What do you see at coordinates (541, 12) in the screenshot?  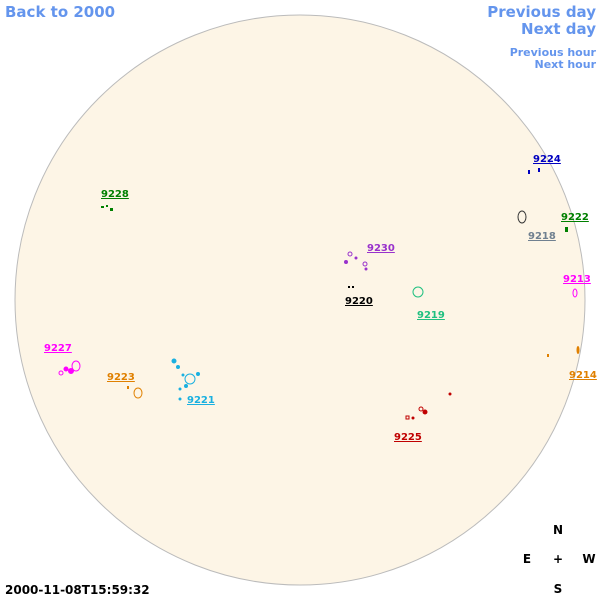 I see `previous-day-link: Previous day` at bounding box center [541, 12].